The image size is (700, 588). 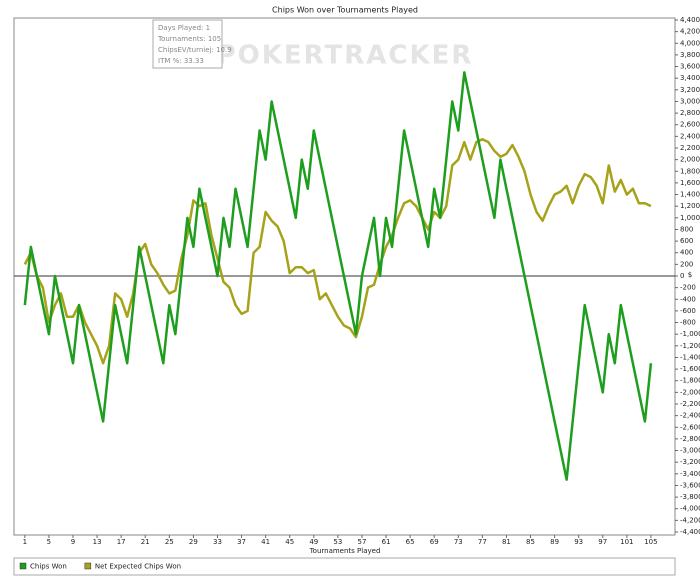 I want to click on y-tick-label: -3,800, so click(x=690, y=497).